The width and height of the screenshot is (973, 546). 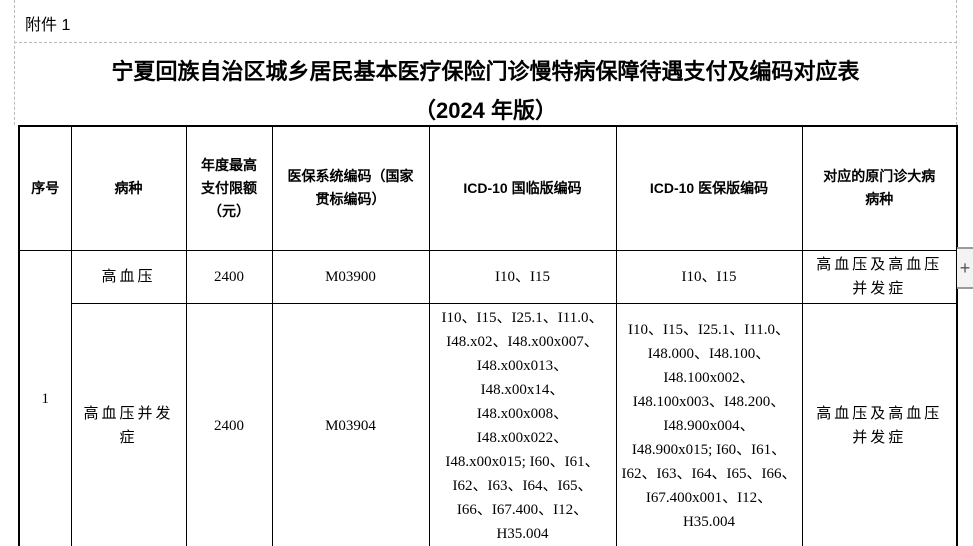 I want to click on text-boundary-horizontal, so click(x=485, y=42).